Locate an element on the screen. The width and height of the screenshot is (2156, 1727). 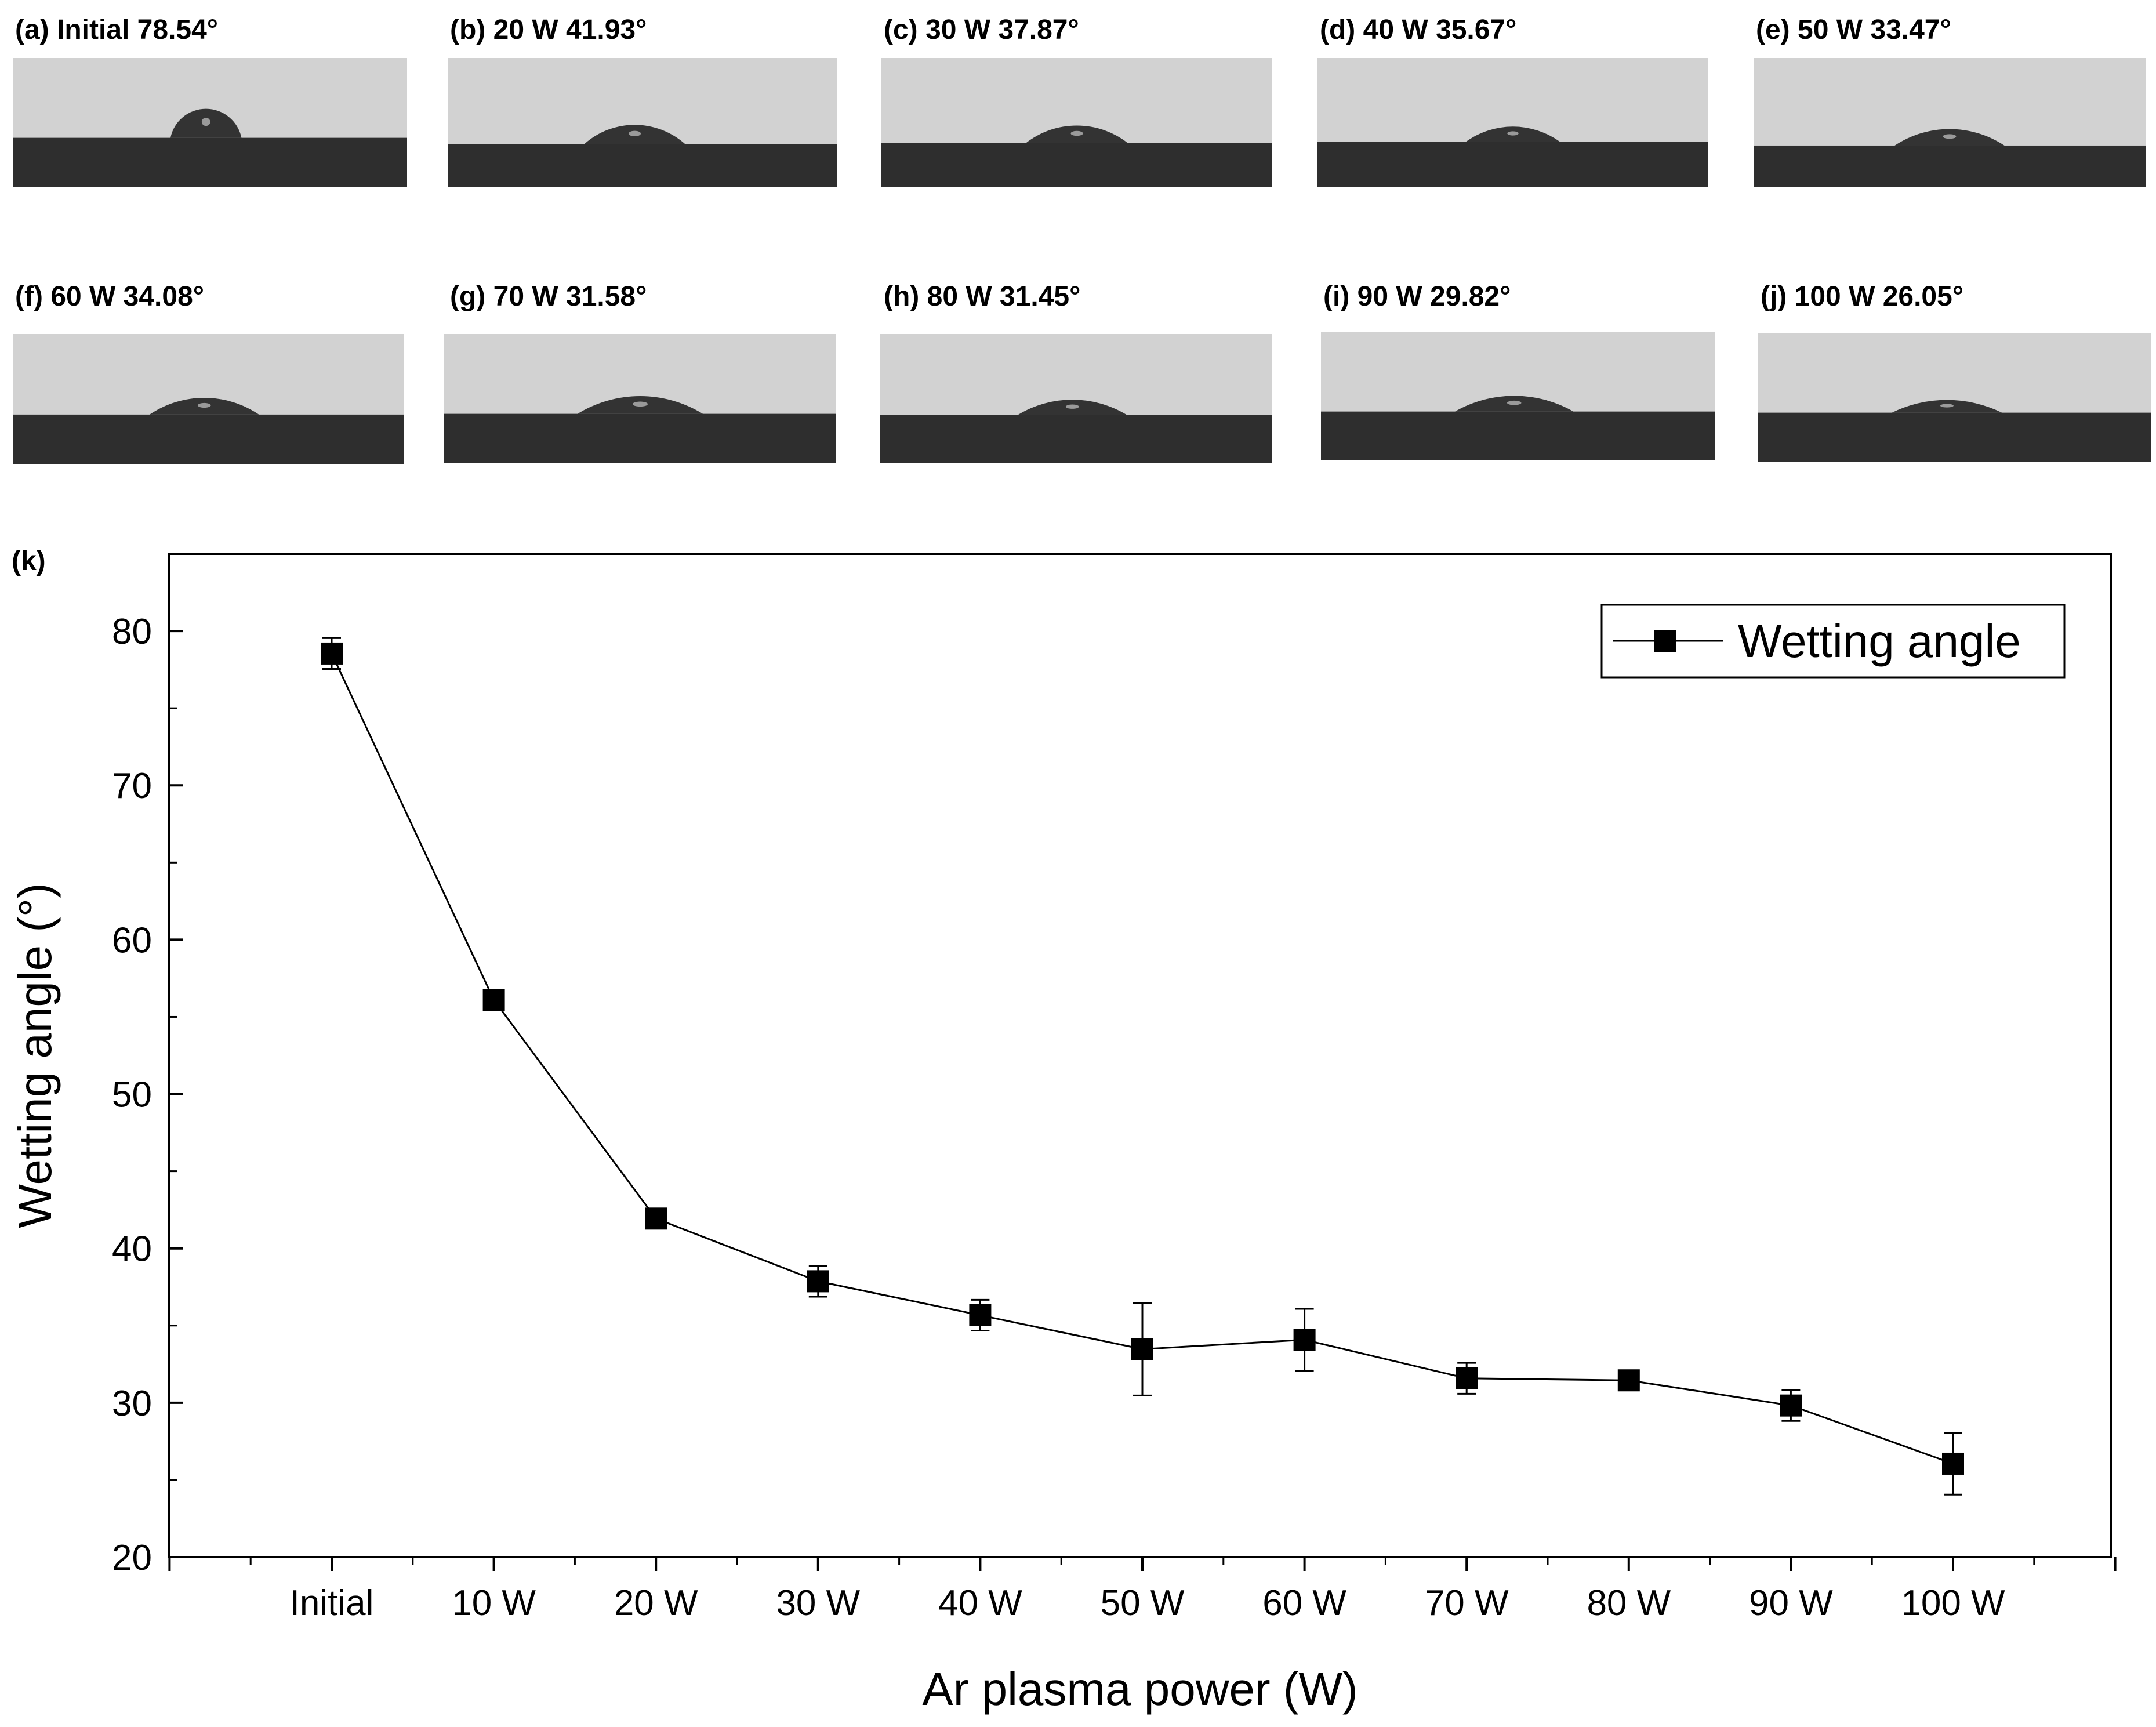
photo-label-a: (a) Initial 78.54° is located at coordinates (116, 29).